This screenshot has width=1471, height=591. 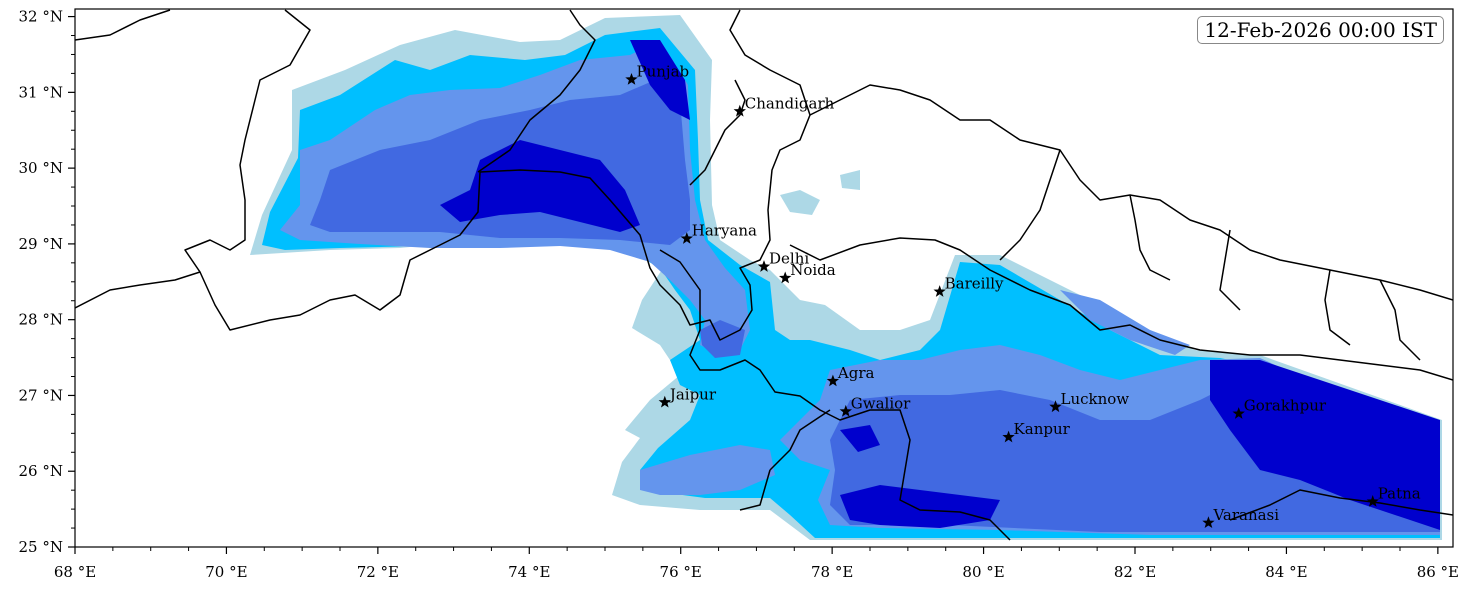 I want to click on city-label: Gwalior, so click(x=881, y=403).